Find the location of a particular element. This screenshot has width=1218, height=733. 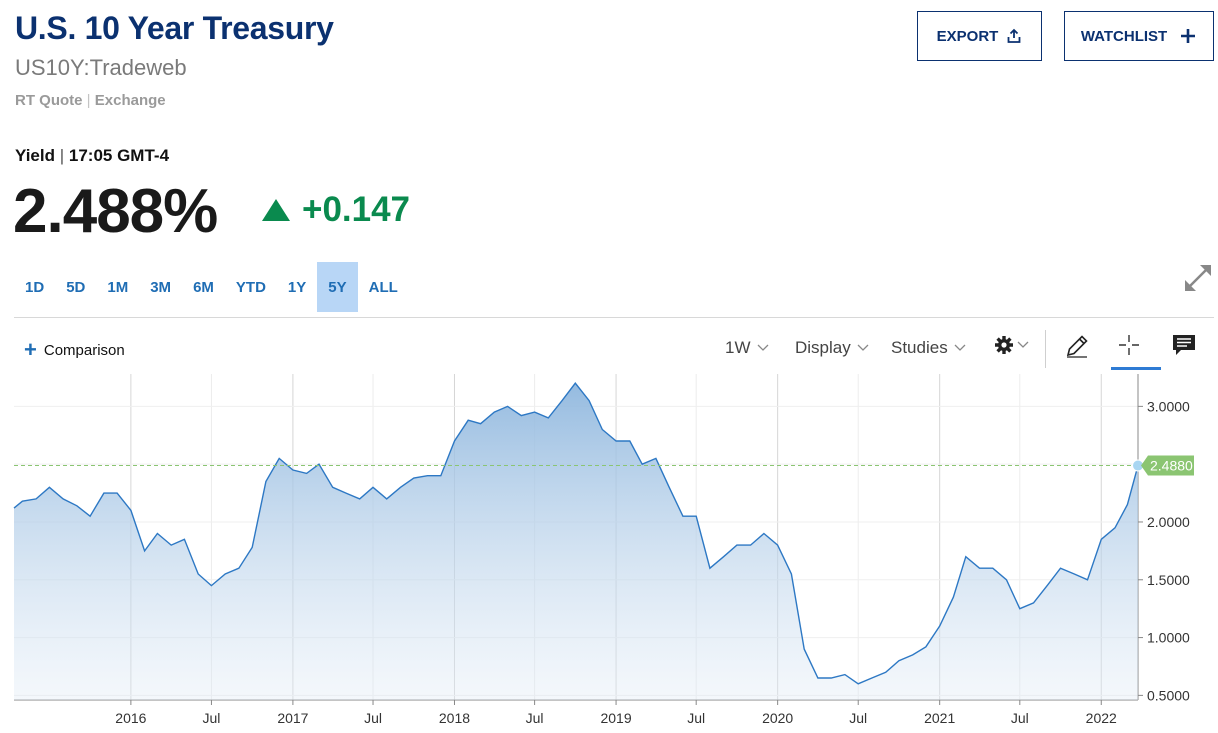

range-selector: 1D 5D 1M 3M 6M YTD 1Y 5Y ALL is located at coordinates (211, 287).